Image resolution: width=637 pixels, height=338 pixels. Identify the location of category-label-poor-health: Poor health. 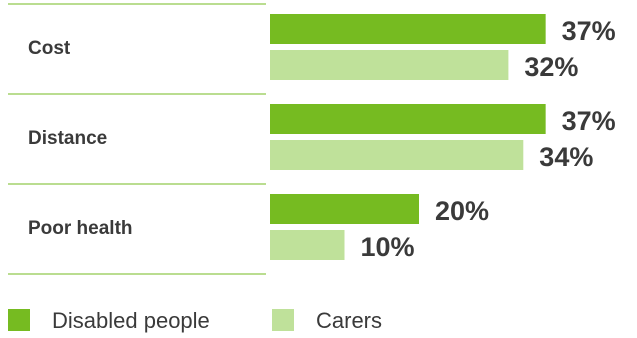
(80, 228).